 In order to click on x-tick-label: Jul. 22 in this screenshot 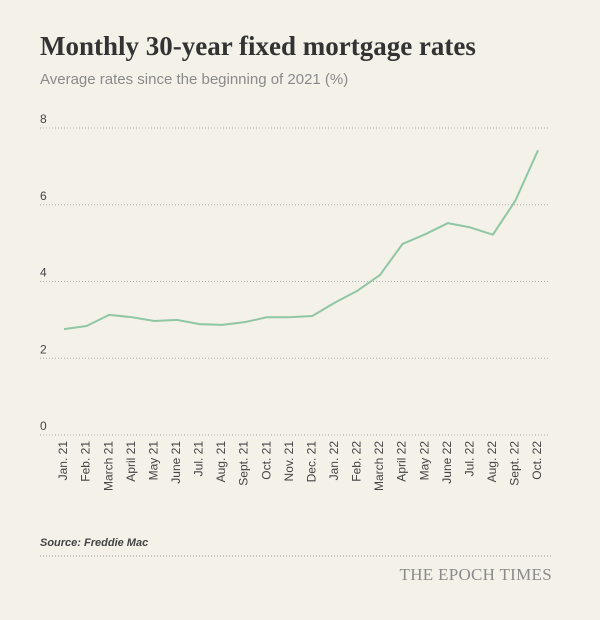, I will do `click(469, 459)`.